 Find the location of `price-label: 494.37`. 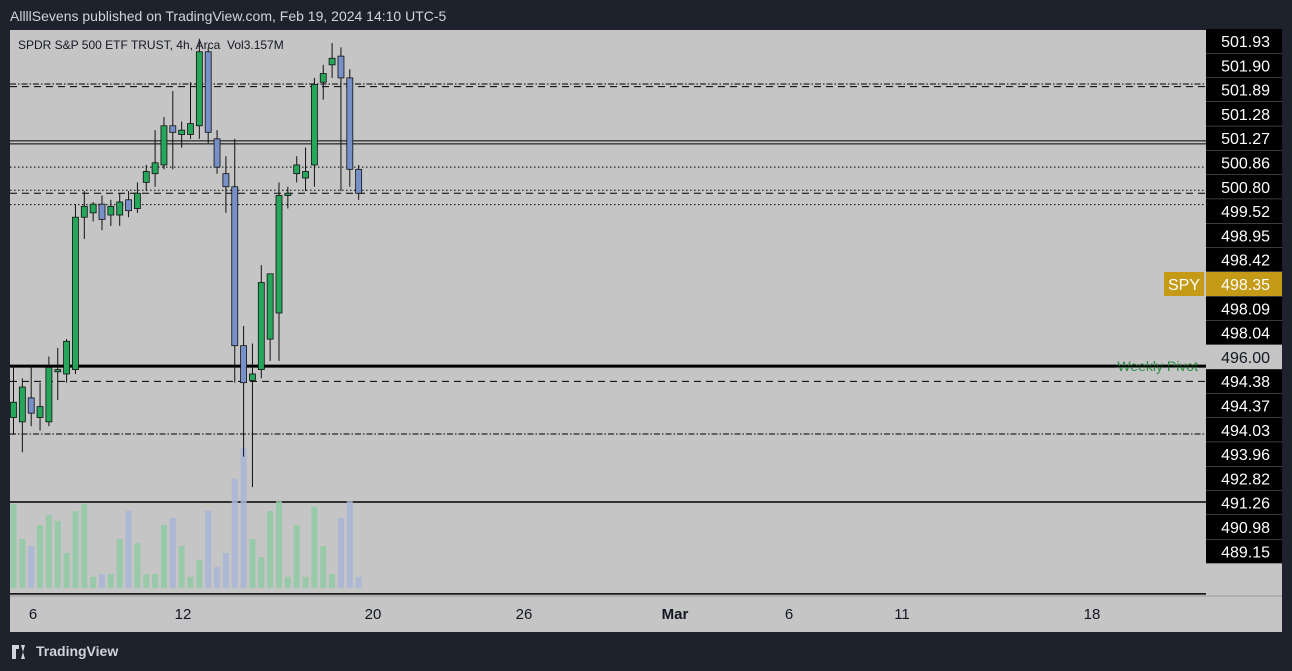

price-label: 494.37 is located at coordinates (1245, 407).